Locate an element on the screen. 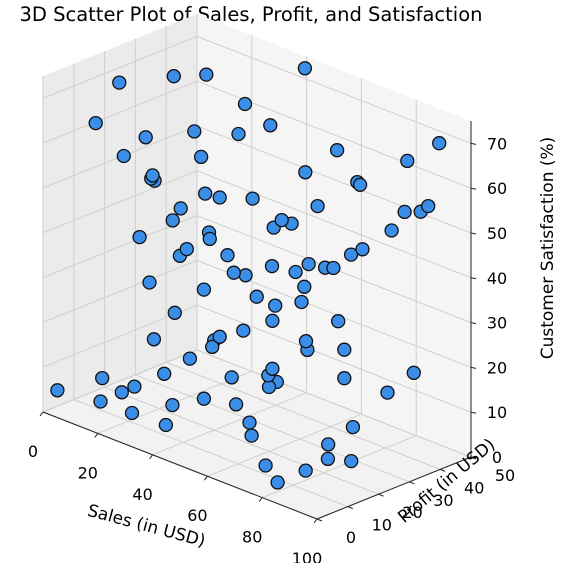 This screenshot has height=563, width=571. y-axis-line is located at coordinates (394, 488).